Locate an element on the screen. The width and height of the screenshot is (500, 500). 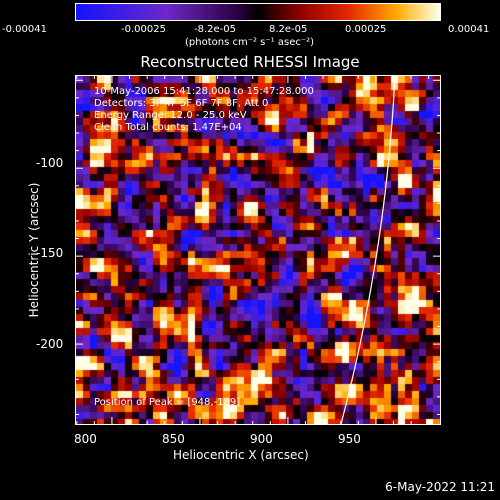
x-tick-label: 800 is located at coordinates (85, 439).